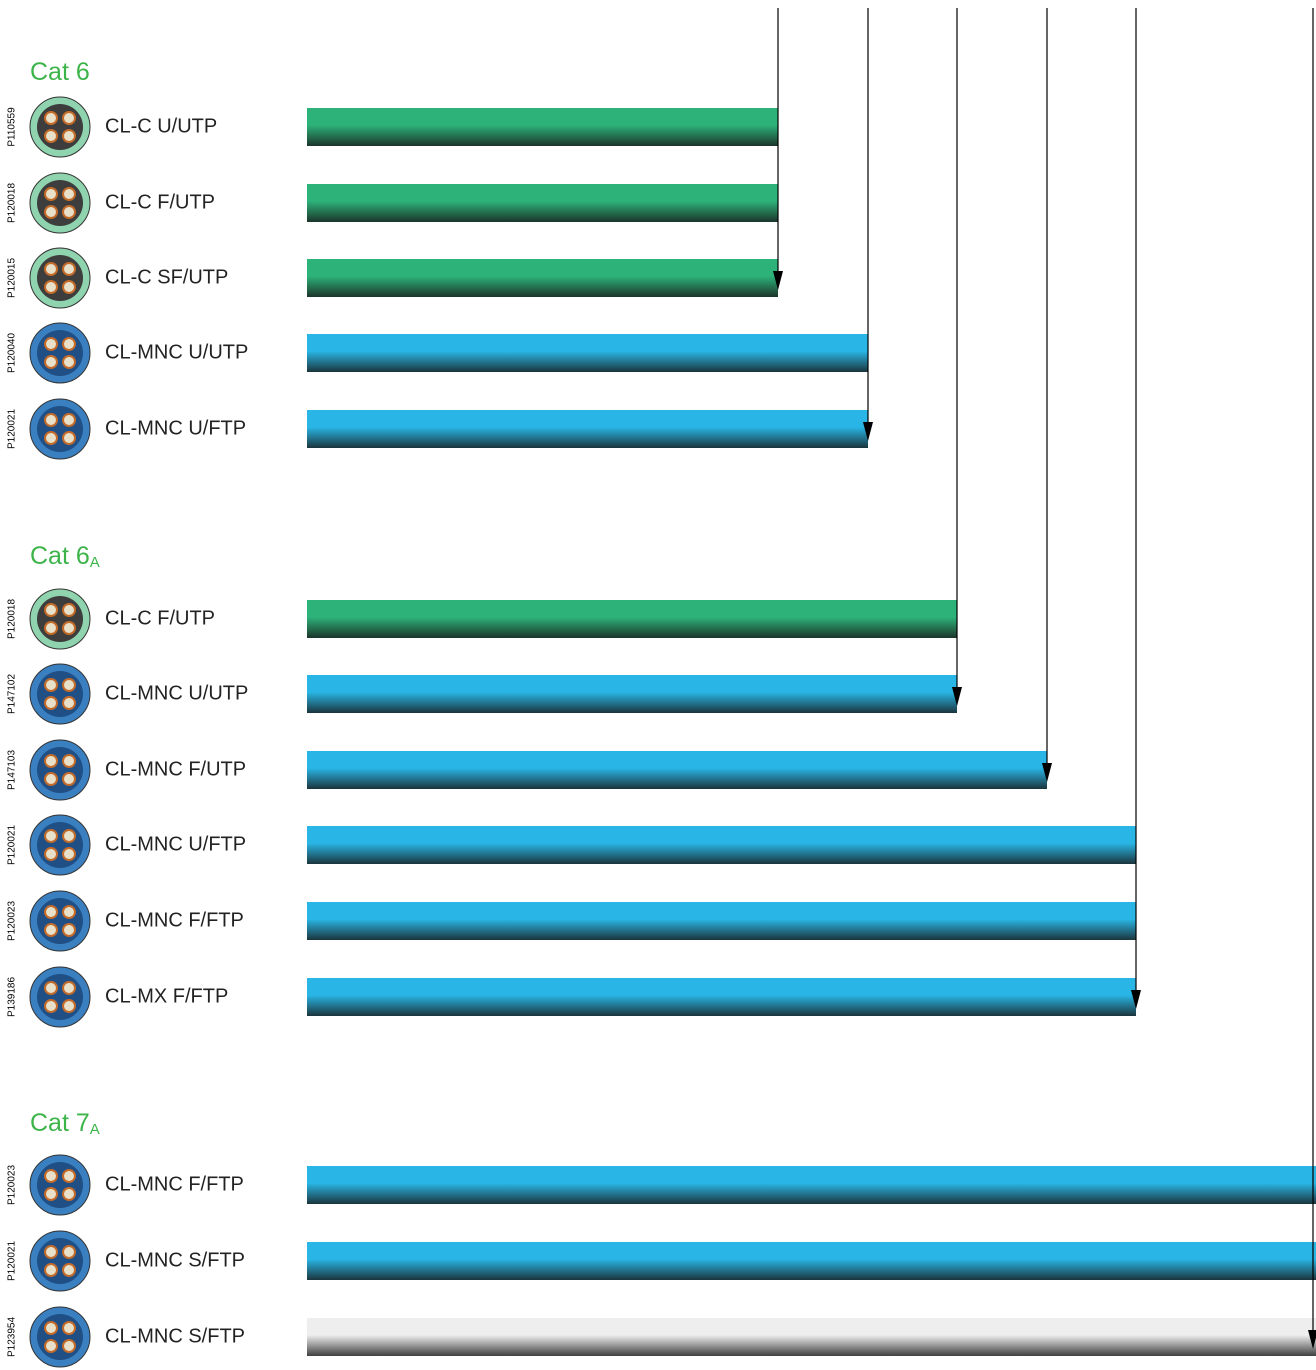 This screenshot has width=1316, height=1370. Describe the element at coordinates (166, 277) in the screenshot. I see `product-name: CL-C SF/UTP` at that location.